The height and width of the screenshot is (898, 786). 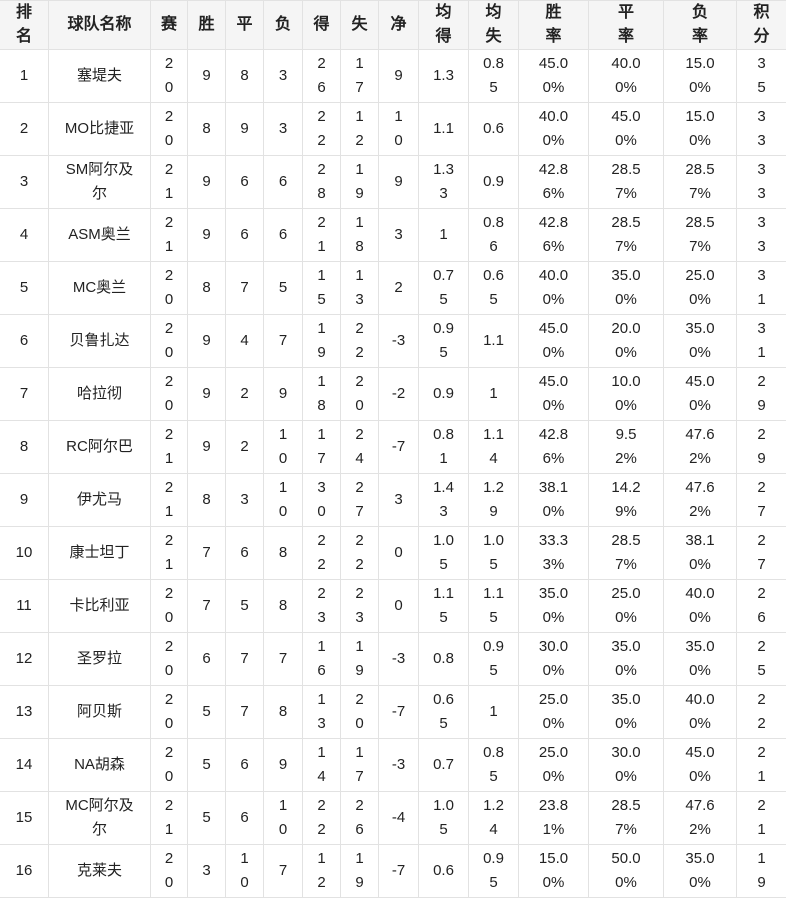 I want to click on points-value: 27, so click(x=762, y=553).